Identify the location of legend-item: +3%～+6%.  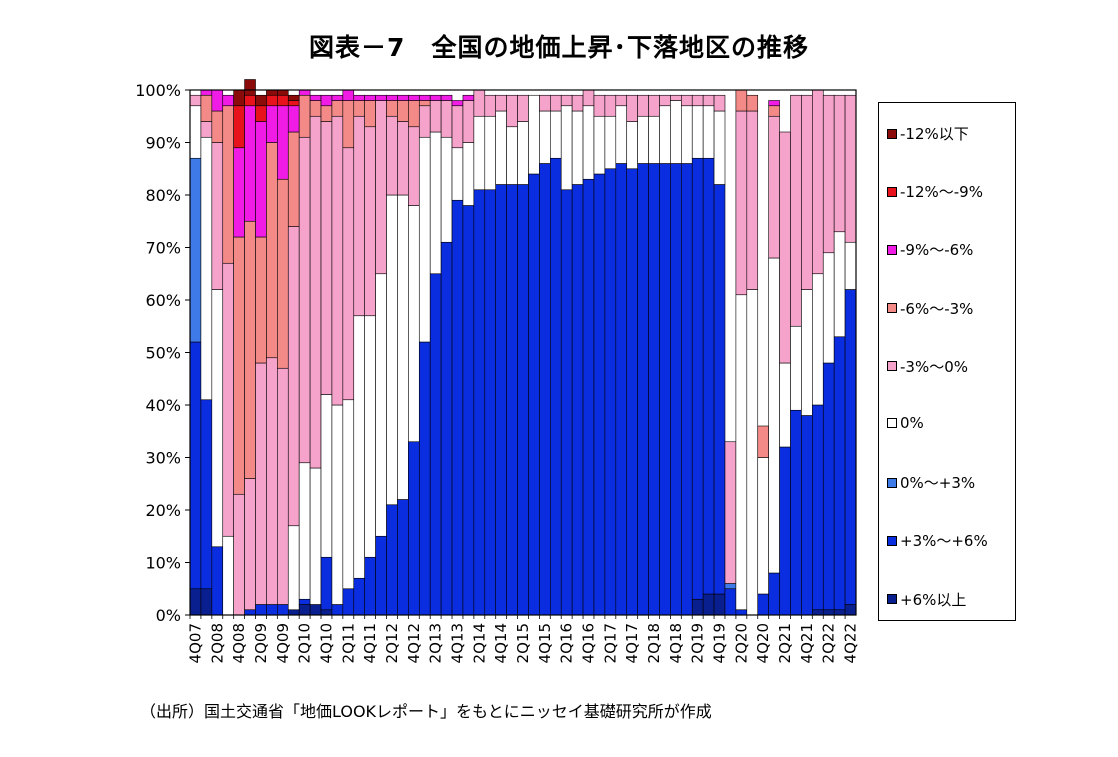
(937, 540).